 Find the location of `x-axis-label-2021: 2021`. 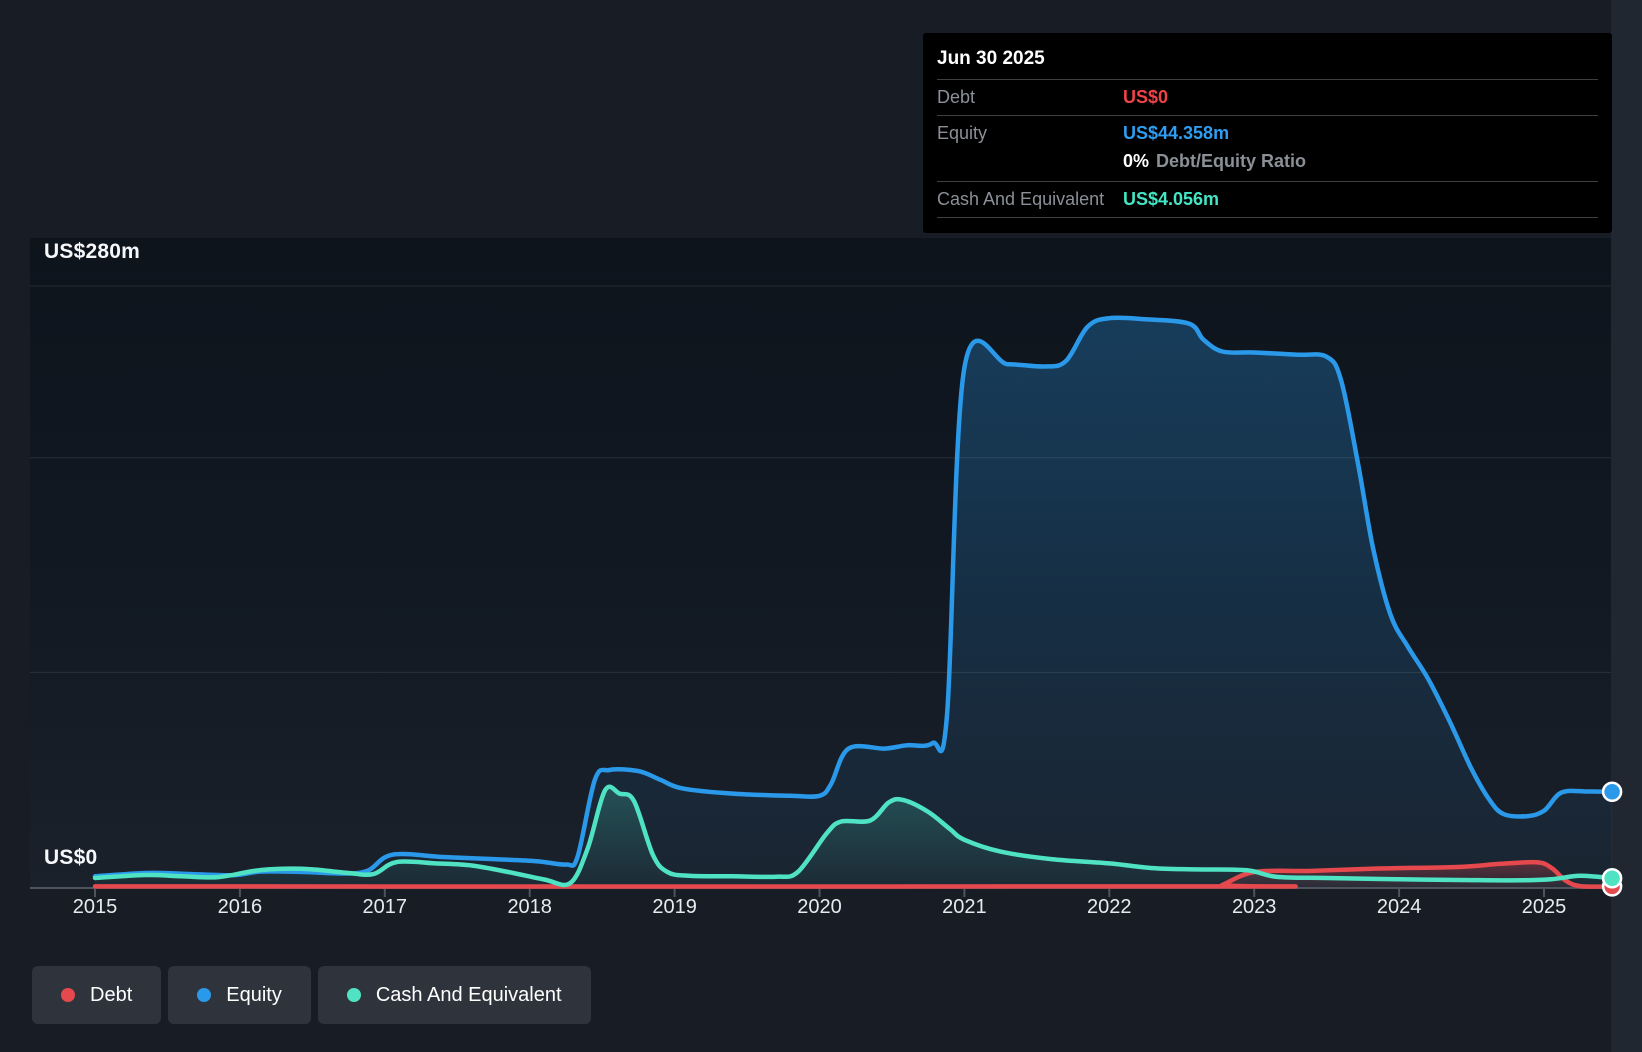

x-axis-label-2021: 2021 is located at coordinates (964, 907).